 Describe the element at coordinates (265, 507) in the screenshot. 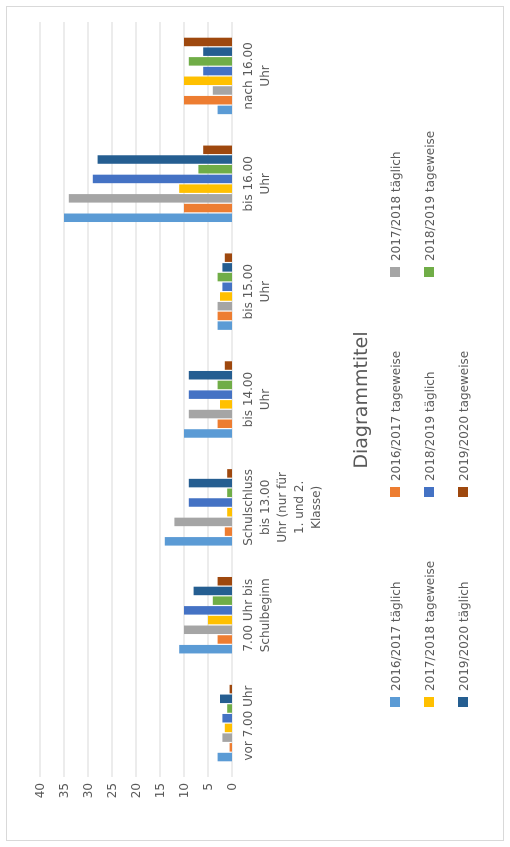

I see `category-label-line: bis 13.00` at that location.